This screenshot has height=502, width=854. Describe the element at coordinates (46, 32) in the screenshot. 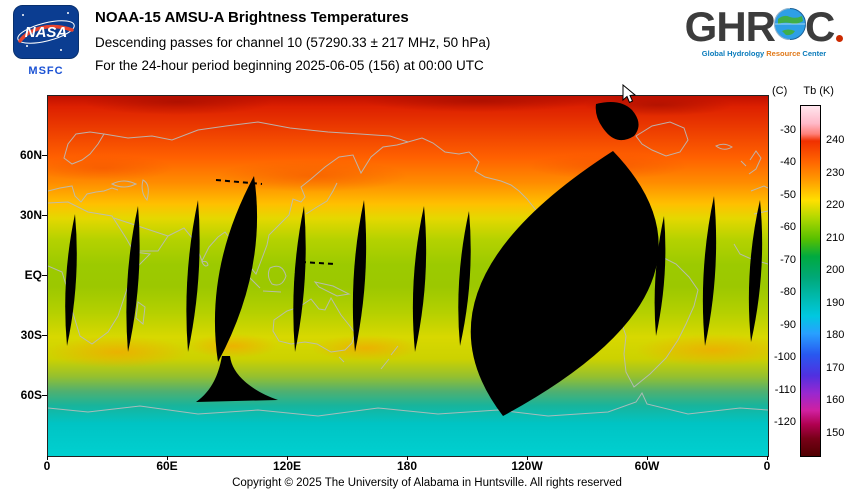

I see `nasa-insignia-text: NASA` at that location.